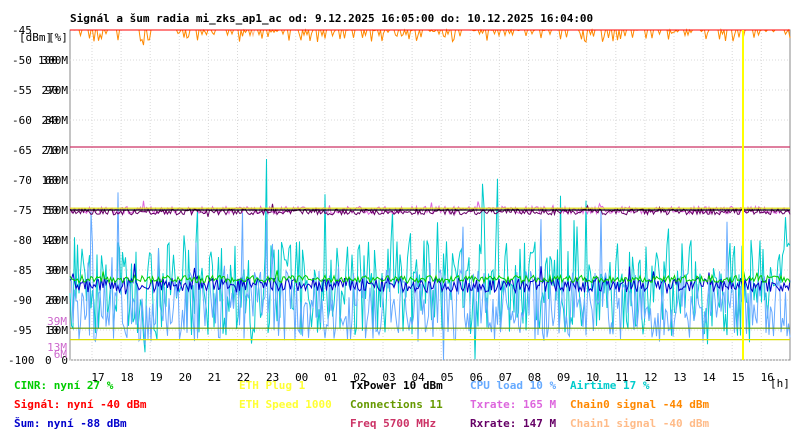  Describe the element at coordinates (447, 377) in the screenshot. I see `x-tick-label: 05` at that location.